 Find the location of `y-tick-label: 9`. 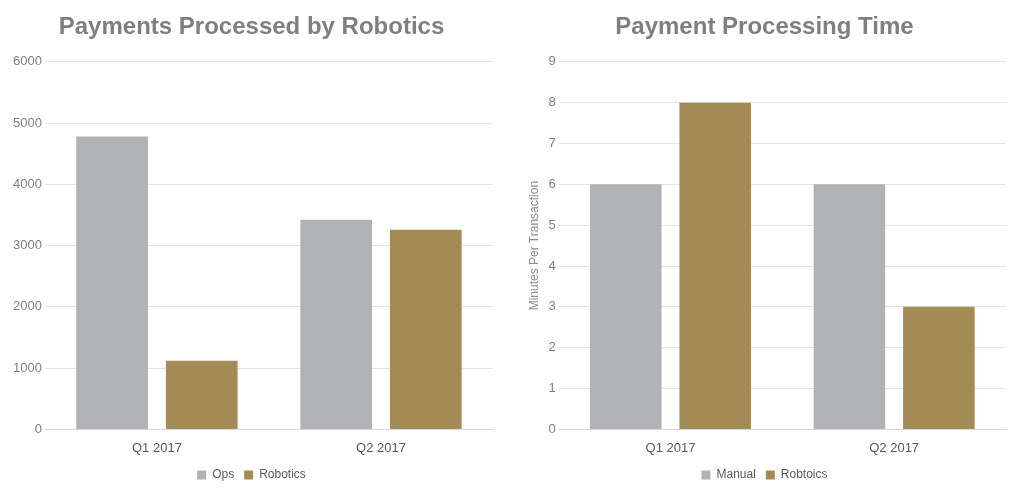

y-tick-label: 9 is located at coordinates (552, 61).